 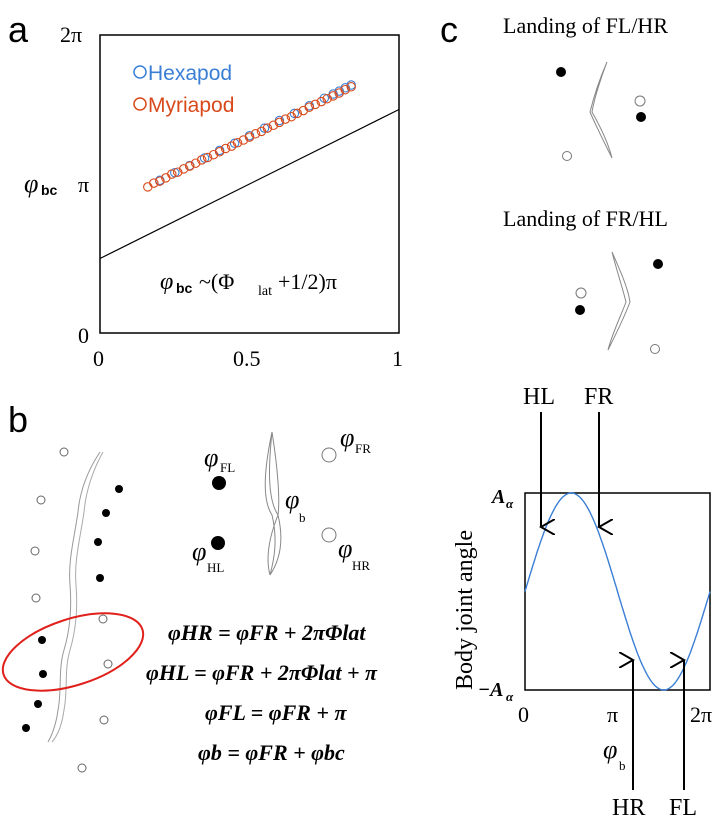 What do you see at coordinates (622, 765) in the screenshot?
I see `panel-c-xlabel-sub: b` at bounding box center [622, 765].